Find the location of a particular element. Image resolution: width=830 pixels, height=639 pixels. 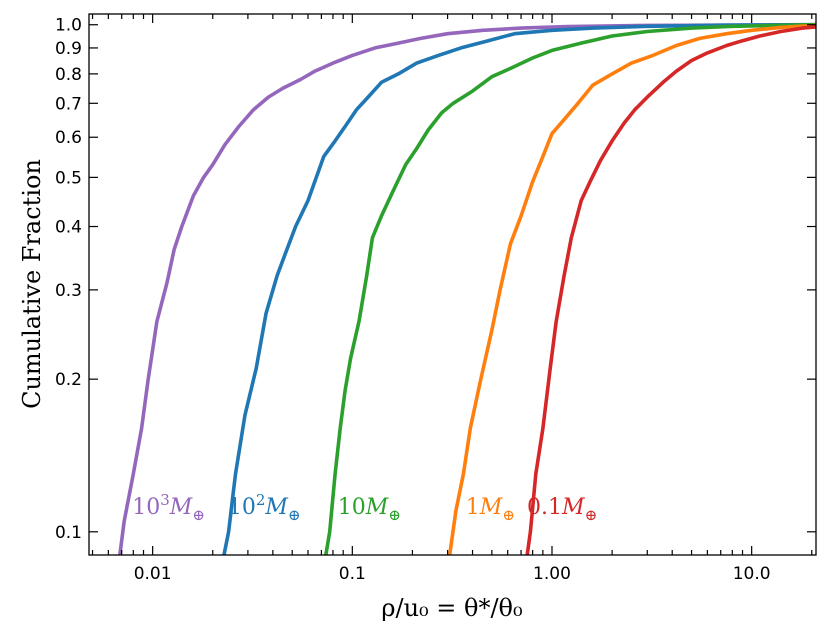

series-labels: 103M⊕ 102M⊕ 10M⊕ 1M⊕ 0.1M⊕ is located at coordinates (364, 507).